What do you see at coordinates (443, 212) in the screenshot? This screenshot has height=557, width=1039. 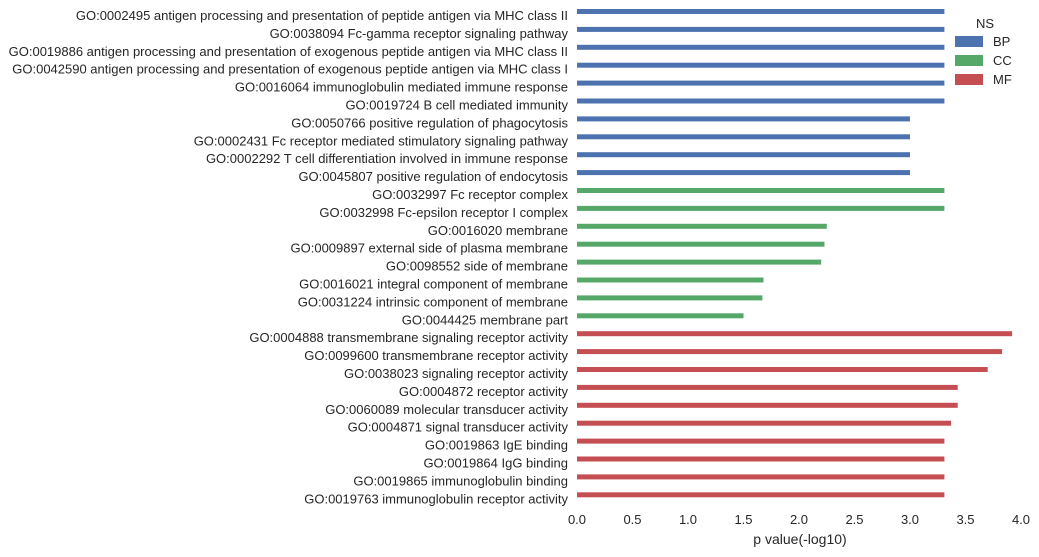 I see `y-tick-label: GO:0032998 Fc-epsilon receptor I complex` at bounding box center [443, 212].